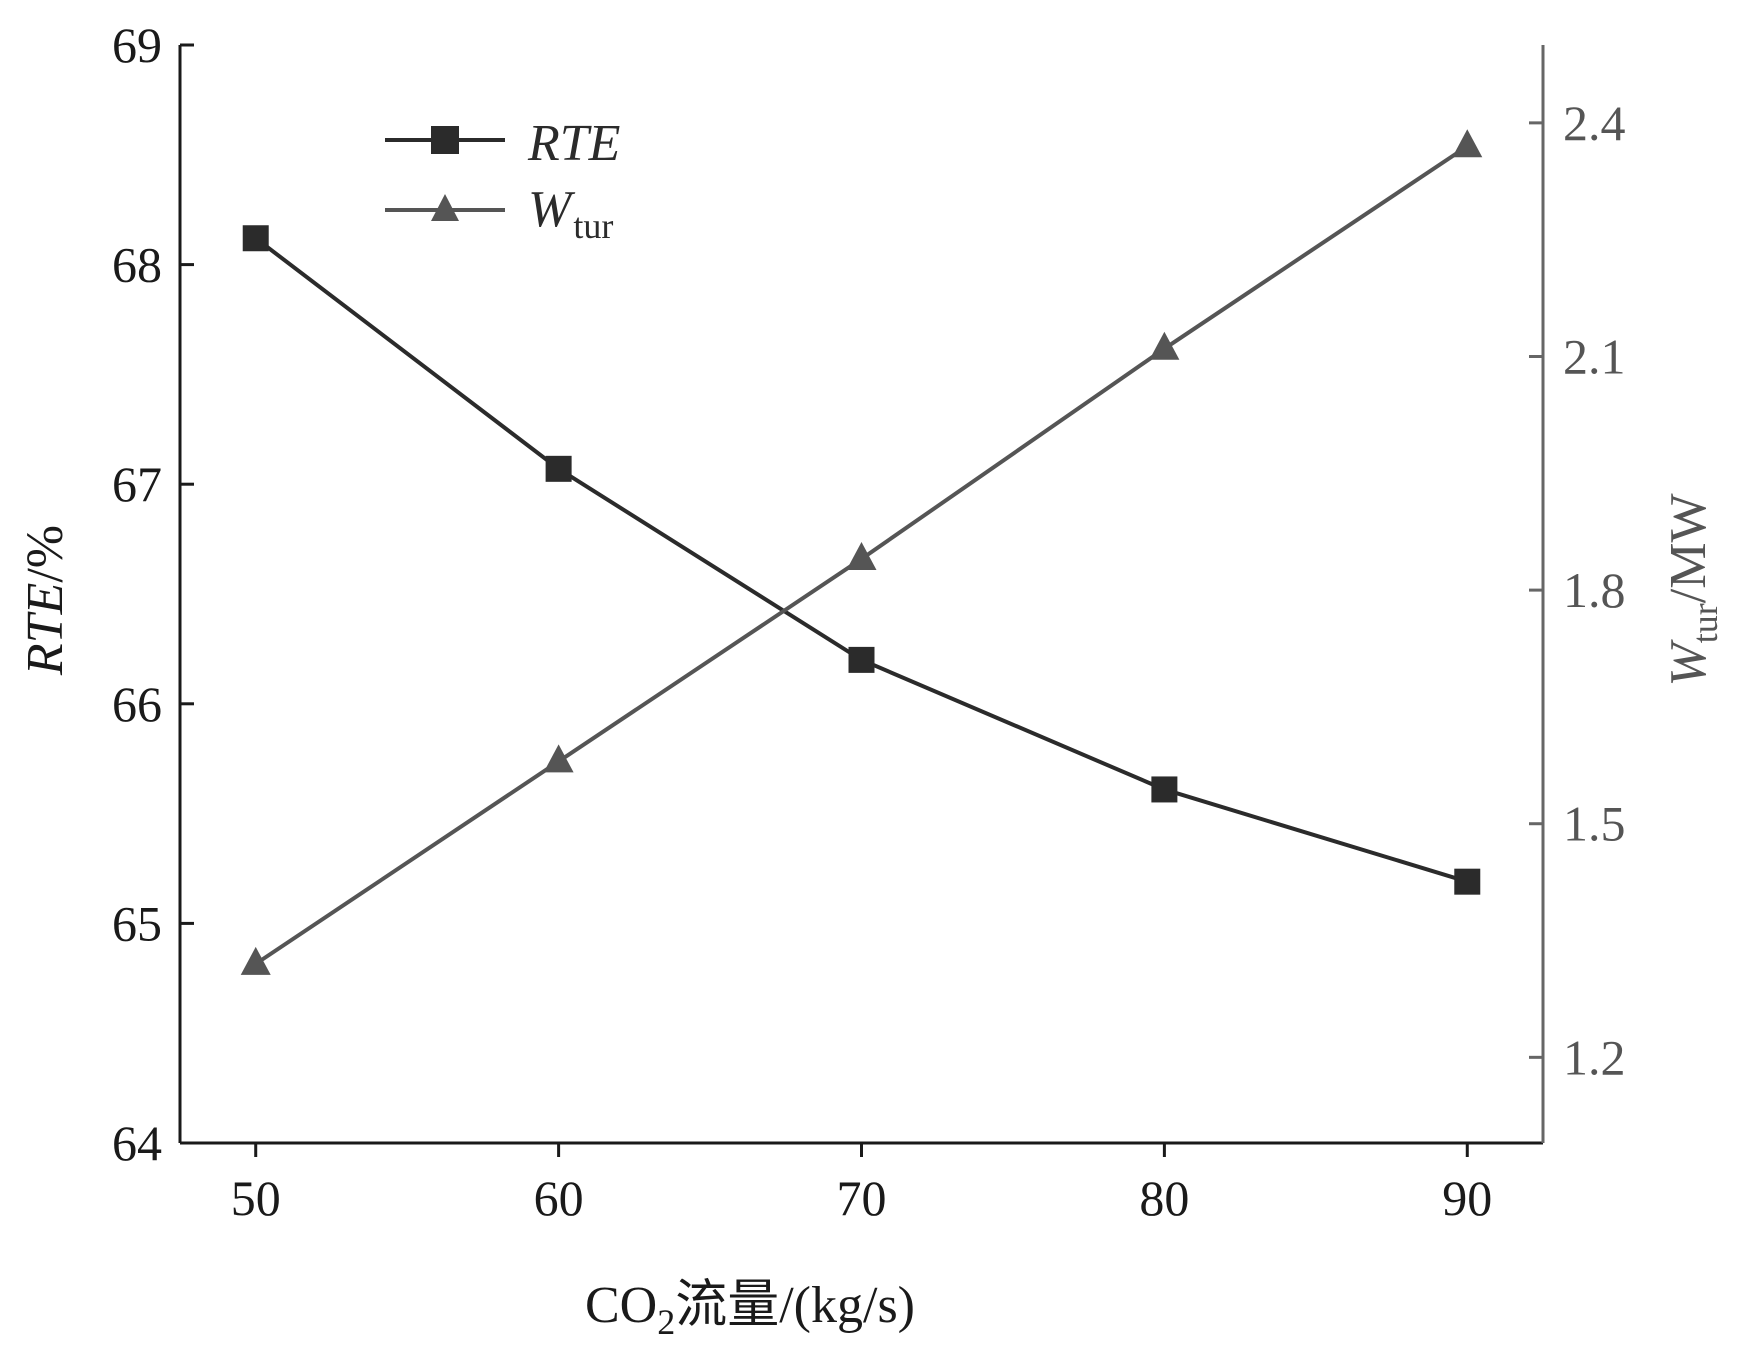 This screenshot has height=1348, width=1752. I want to click on y-left-tick-label: 64, so click(137, 1143).